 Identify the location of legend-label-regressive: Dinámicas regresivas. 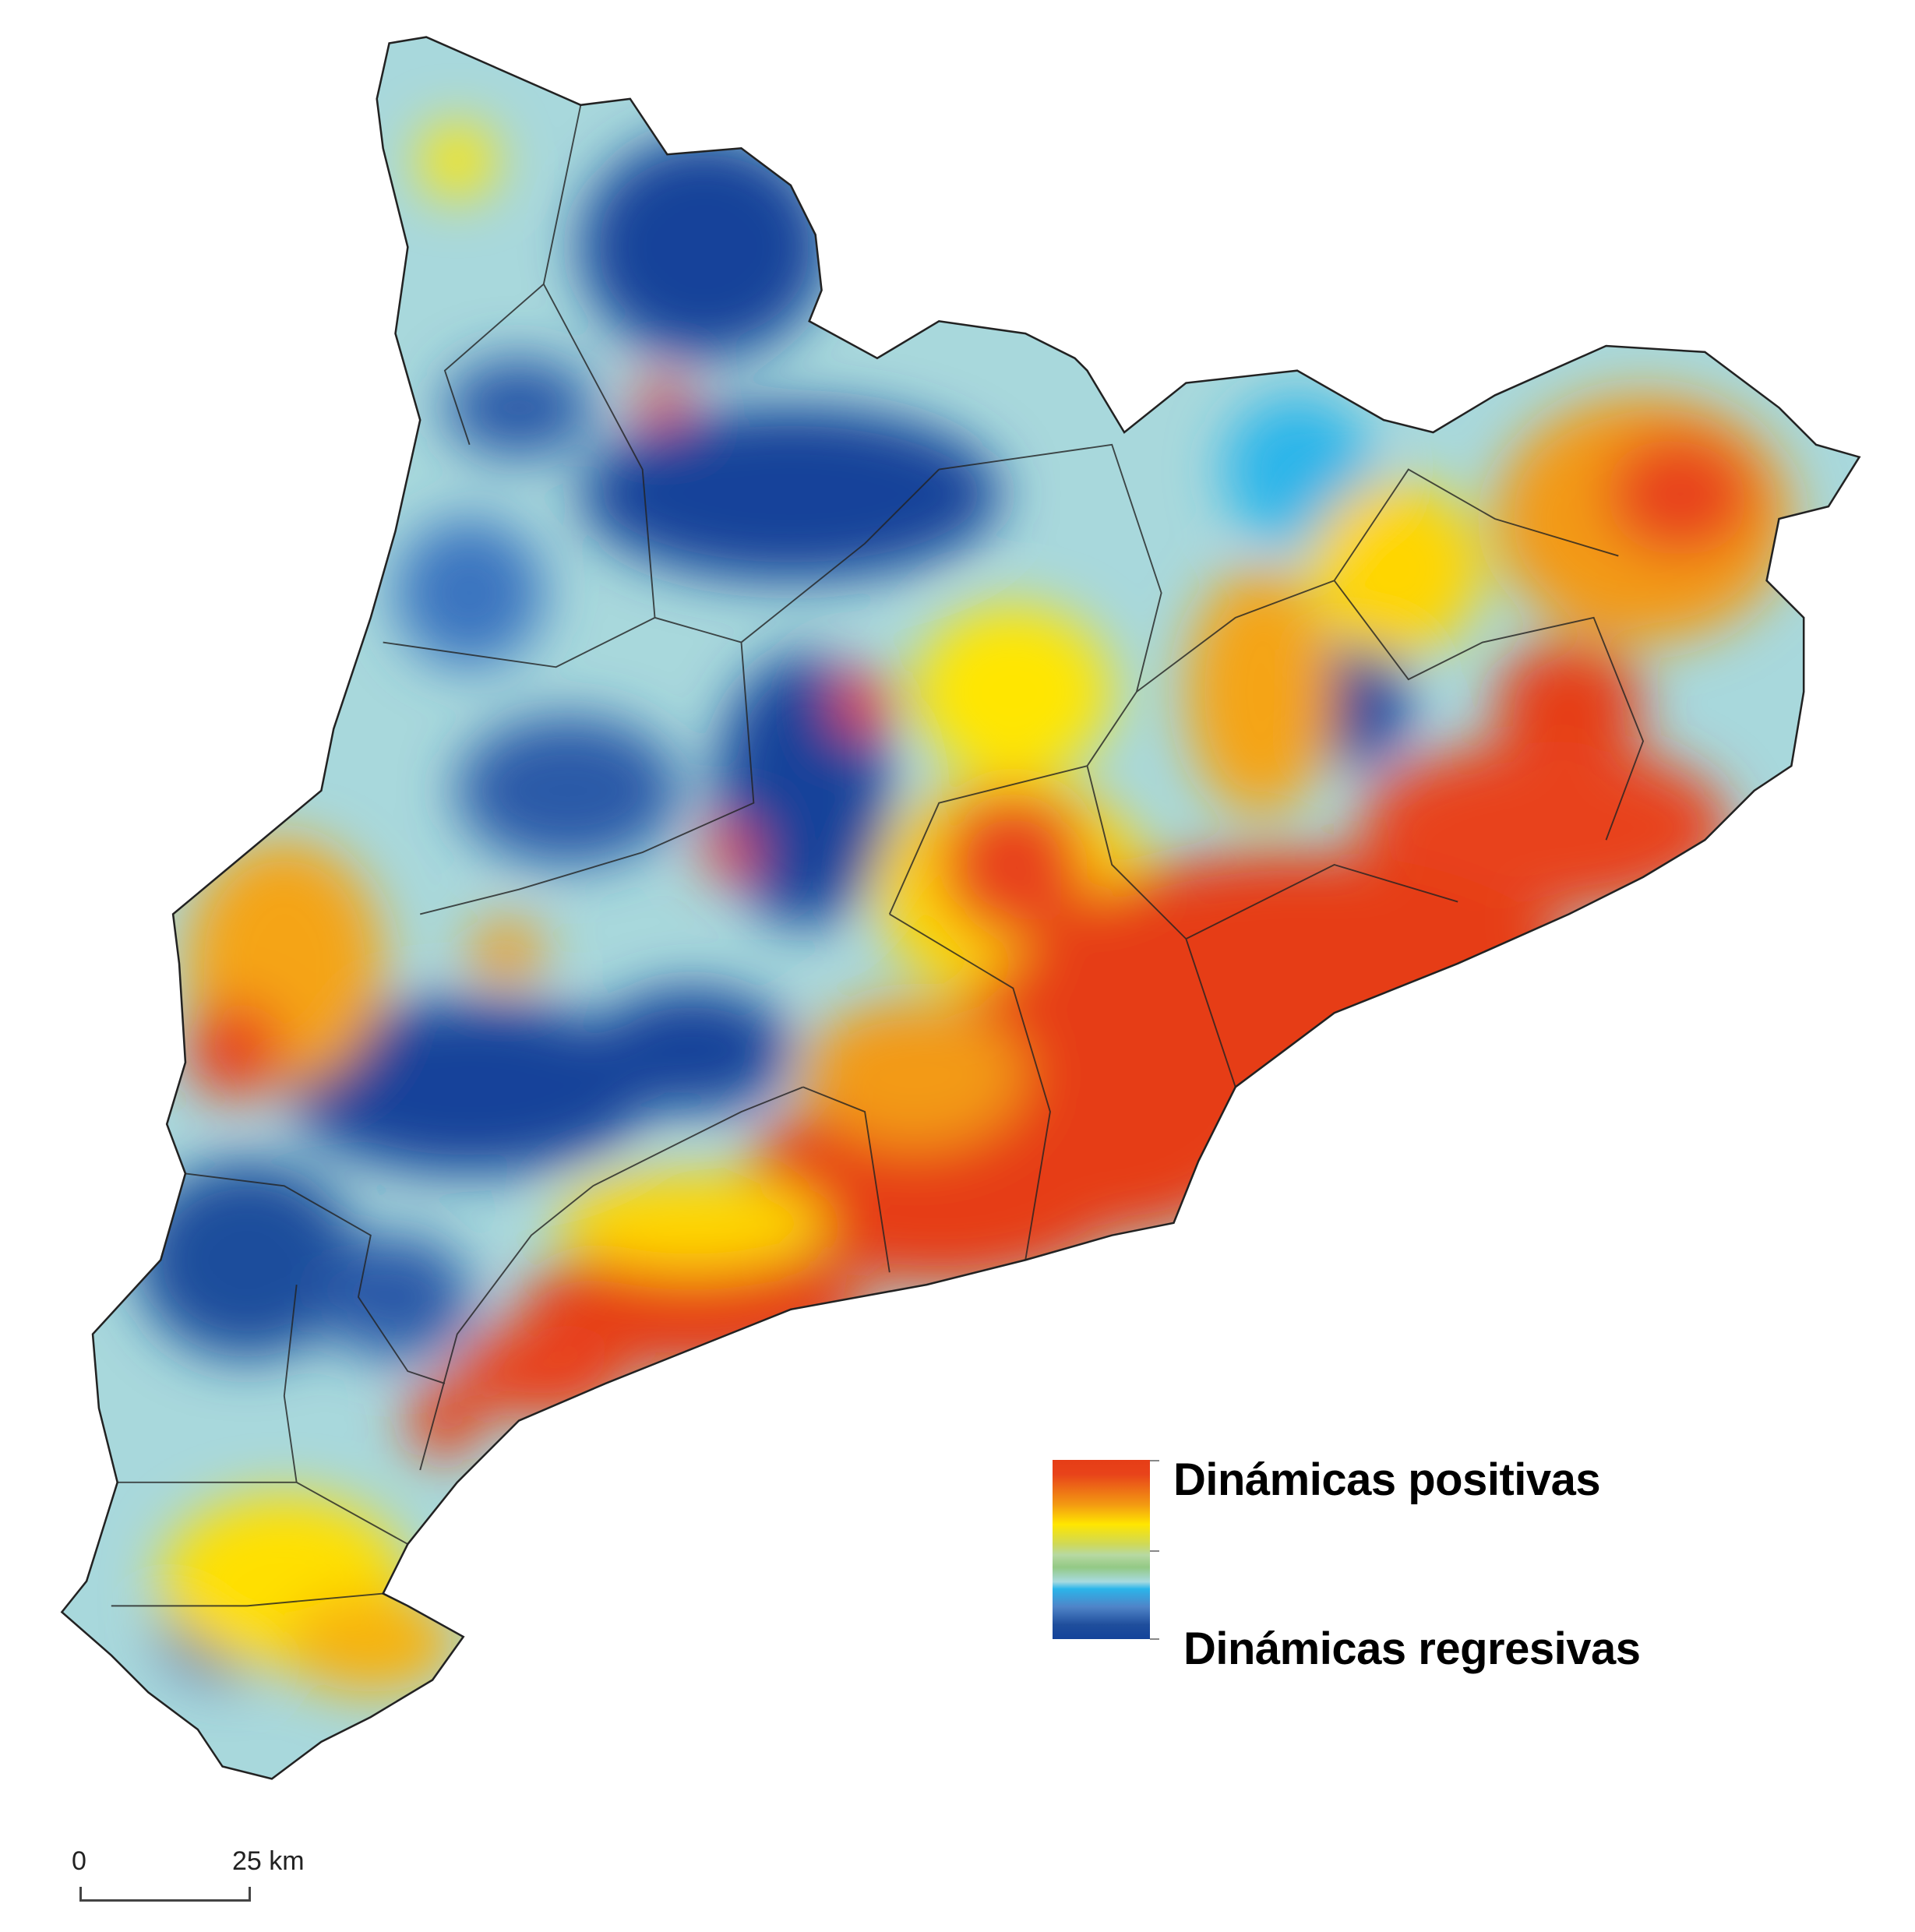
(1412, 1649).